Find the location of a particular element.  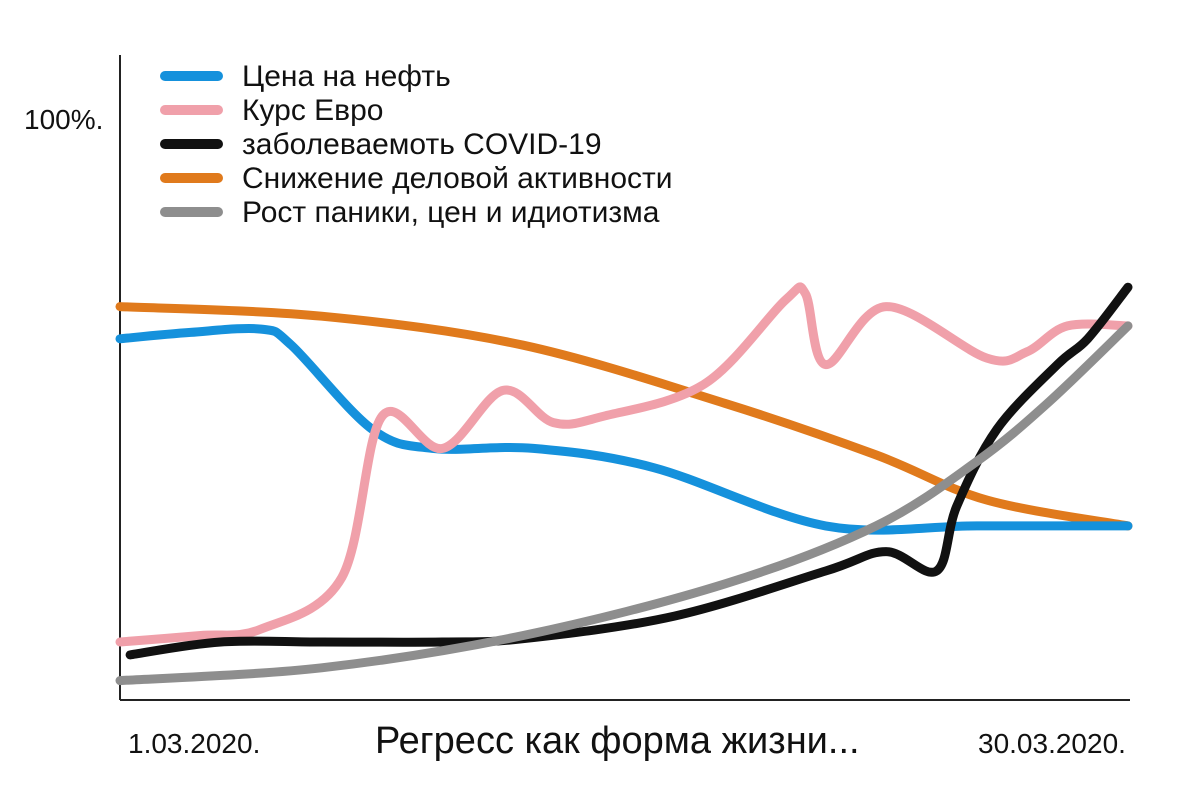

y-axis-top-label: 100%. is located at coordinates (63, 119).